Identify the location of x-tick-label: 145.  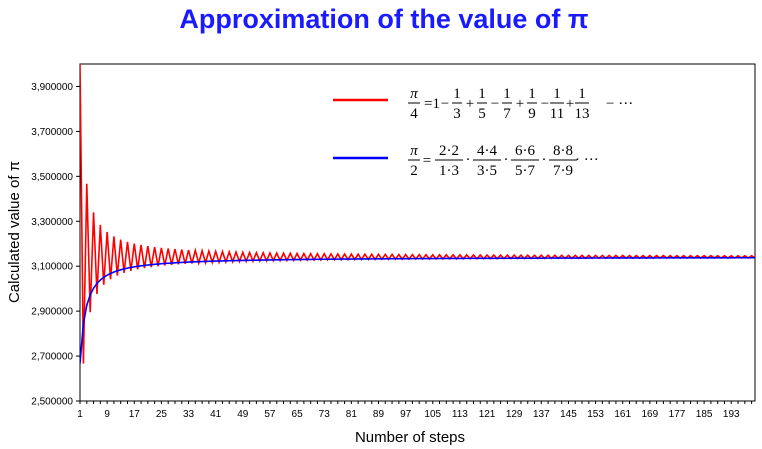
(568, 414).